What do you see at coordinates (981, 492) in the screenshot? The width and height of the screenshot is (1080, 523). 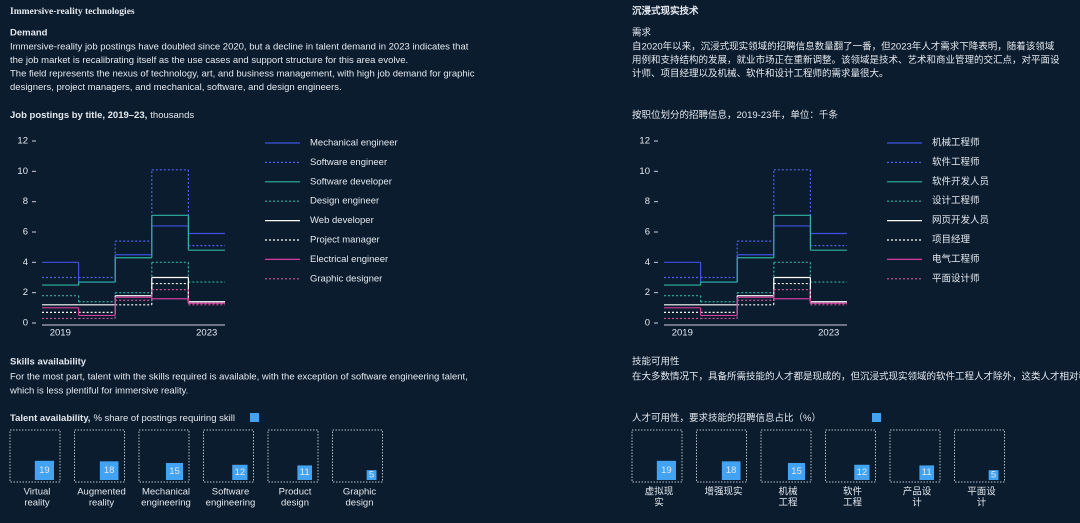 I see `category-label: 平面设` at bounding box center [981, 492].